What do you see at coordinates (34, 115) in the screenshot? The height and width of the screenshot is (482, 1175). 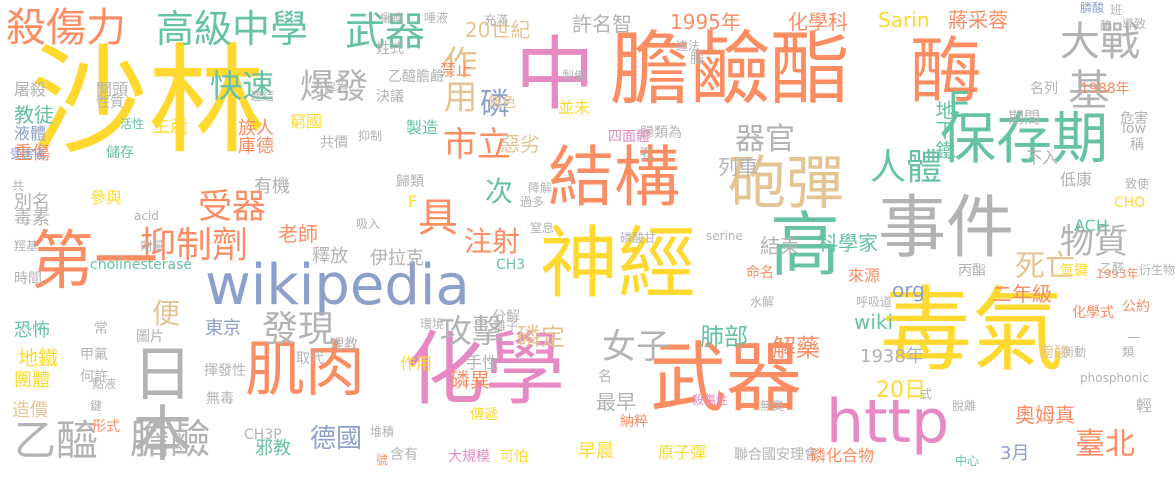 I see `cloud-word: 教徒` at bounding box center [34, 115].